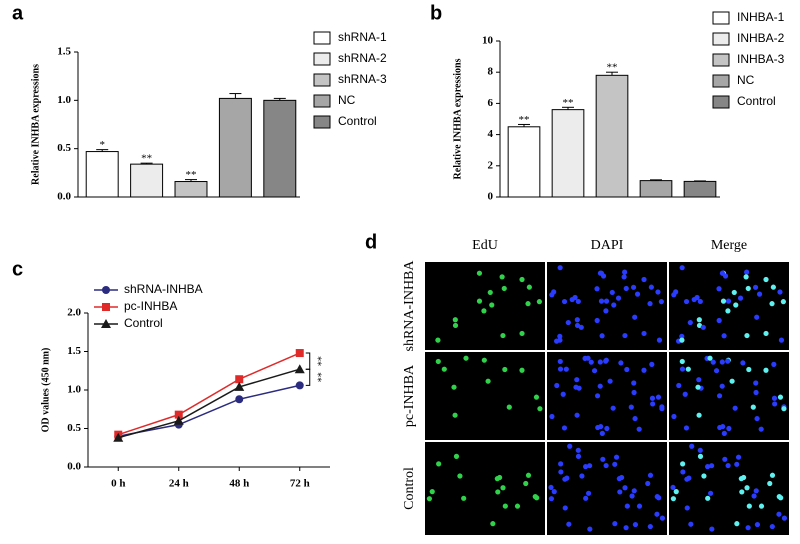 This screenshot has height=544, width=800. Describe the element at coordinates (17, 269) in the screenshot. I see `panel-label: c` at that location.